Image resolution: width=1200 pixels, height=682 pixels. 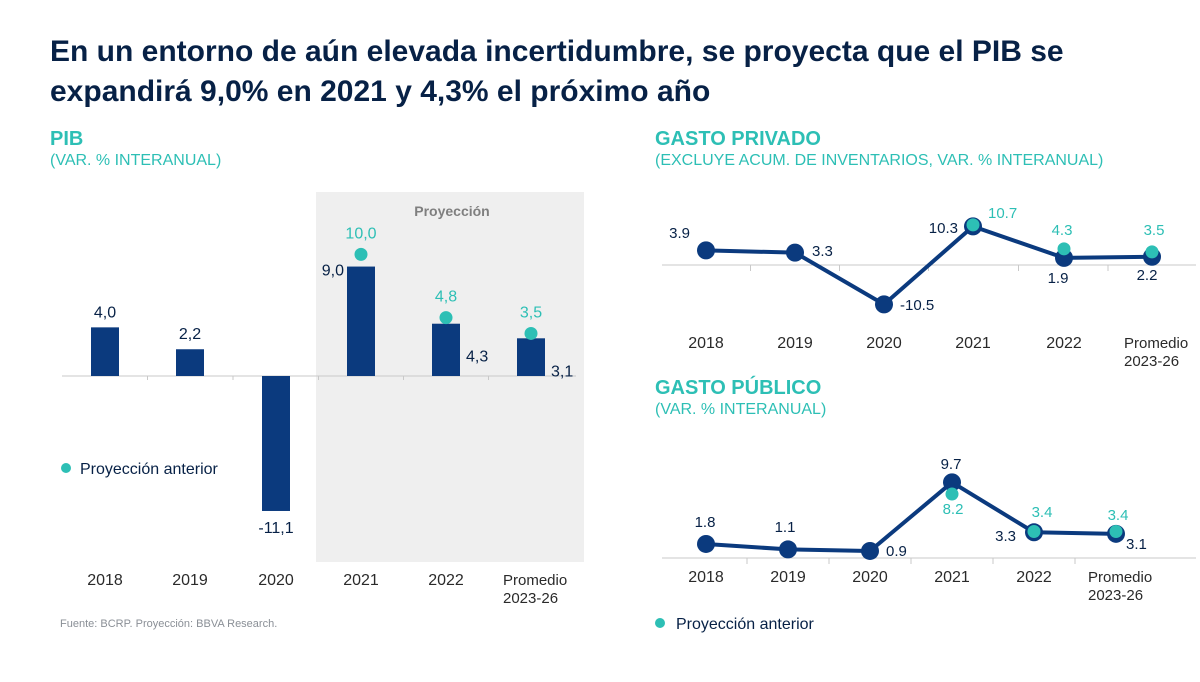 What do you see at coordinates (1115, 595) in the screenshot?
I see `gasto_publico-category-label: 2023-26` at bounding box center [1115, 595].